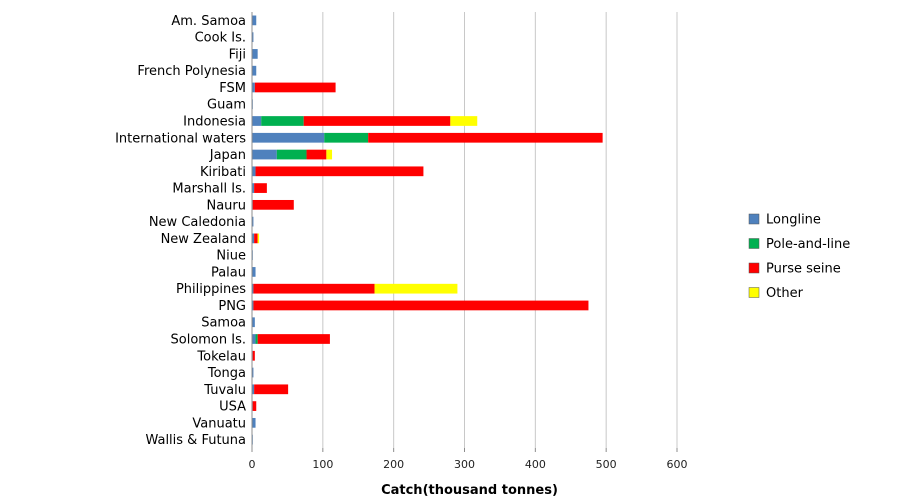 The width and height of the screenshot is (912, 502). What do you see at coordinates (227, 155) in the screenshot?
I see `category-label: Japan` at bounding box center [227, 155].